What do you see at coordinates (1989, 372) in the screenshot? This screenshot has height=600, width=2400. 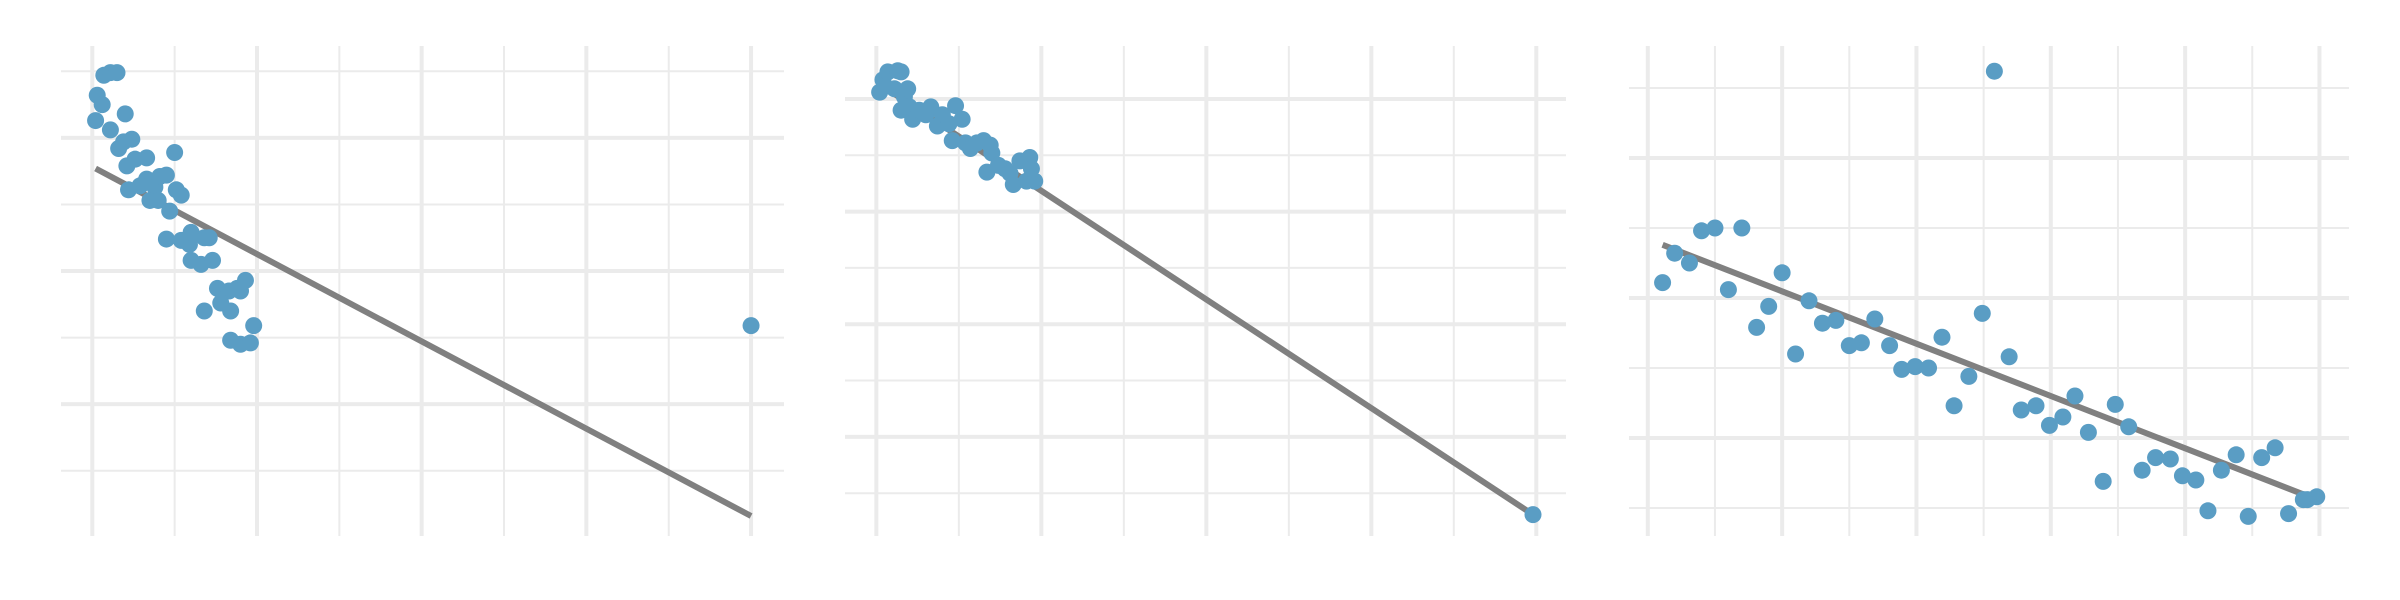 I see `fit-line` at bounding box center [1989, 372].